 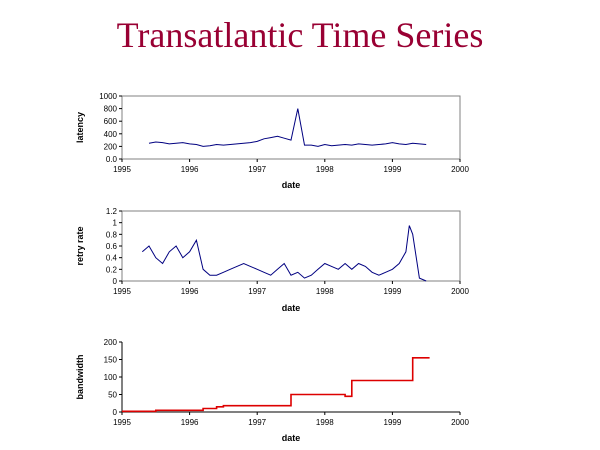 I want to click on latency-plot-frame, so click(x=291, y=127).